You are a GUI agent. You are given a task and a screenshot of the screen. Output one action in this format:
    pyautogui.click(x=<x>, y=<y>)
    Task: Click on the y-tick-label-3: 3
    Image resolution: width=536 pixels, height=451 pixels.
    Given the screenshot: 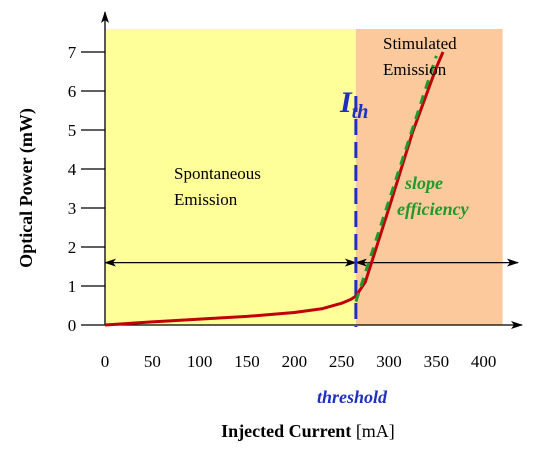 What is the action you would take?
    pyautogui.click(x=72, y=208)
    